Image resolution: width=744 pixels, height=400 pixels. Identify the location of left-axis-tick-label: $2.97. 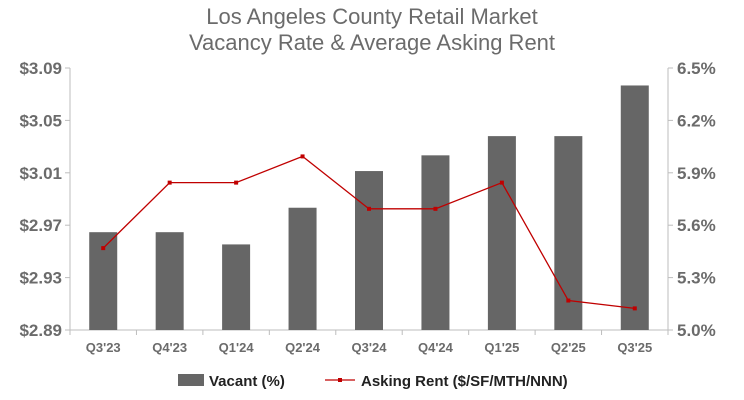
(40, 225).